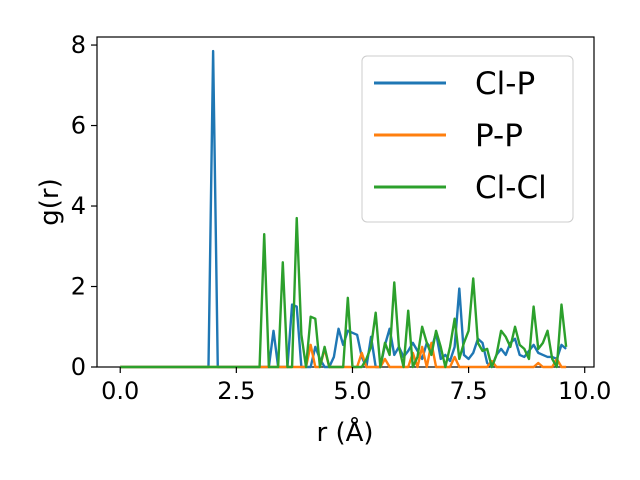 Image resolution: width=640 pixels, height=480 pixels. I want to click on x-axis: 0.0 2.5 5.0 7.5 10.0, so click(356, 386).